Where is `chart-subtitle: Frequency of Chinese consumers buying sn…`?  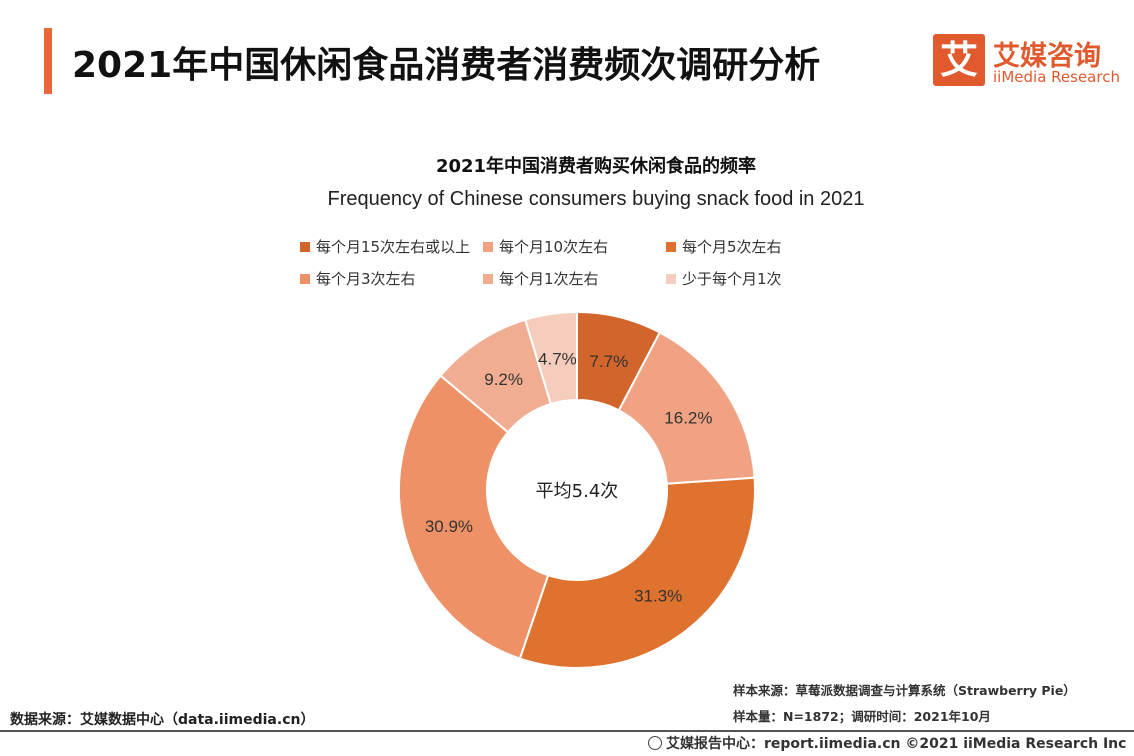
chart-subtitle: Frequency of Chinese consumers buying sn… is located at coordinates (596, 199).